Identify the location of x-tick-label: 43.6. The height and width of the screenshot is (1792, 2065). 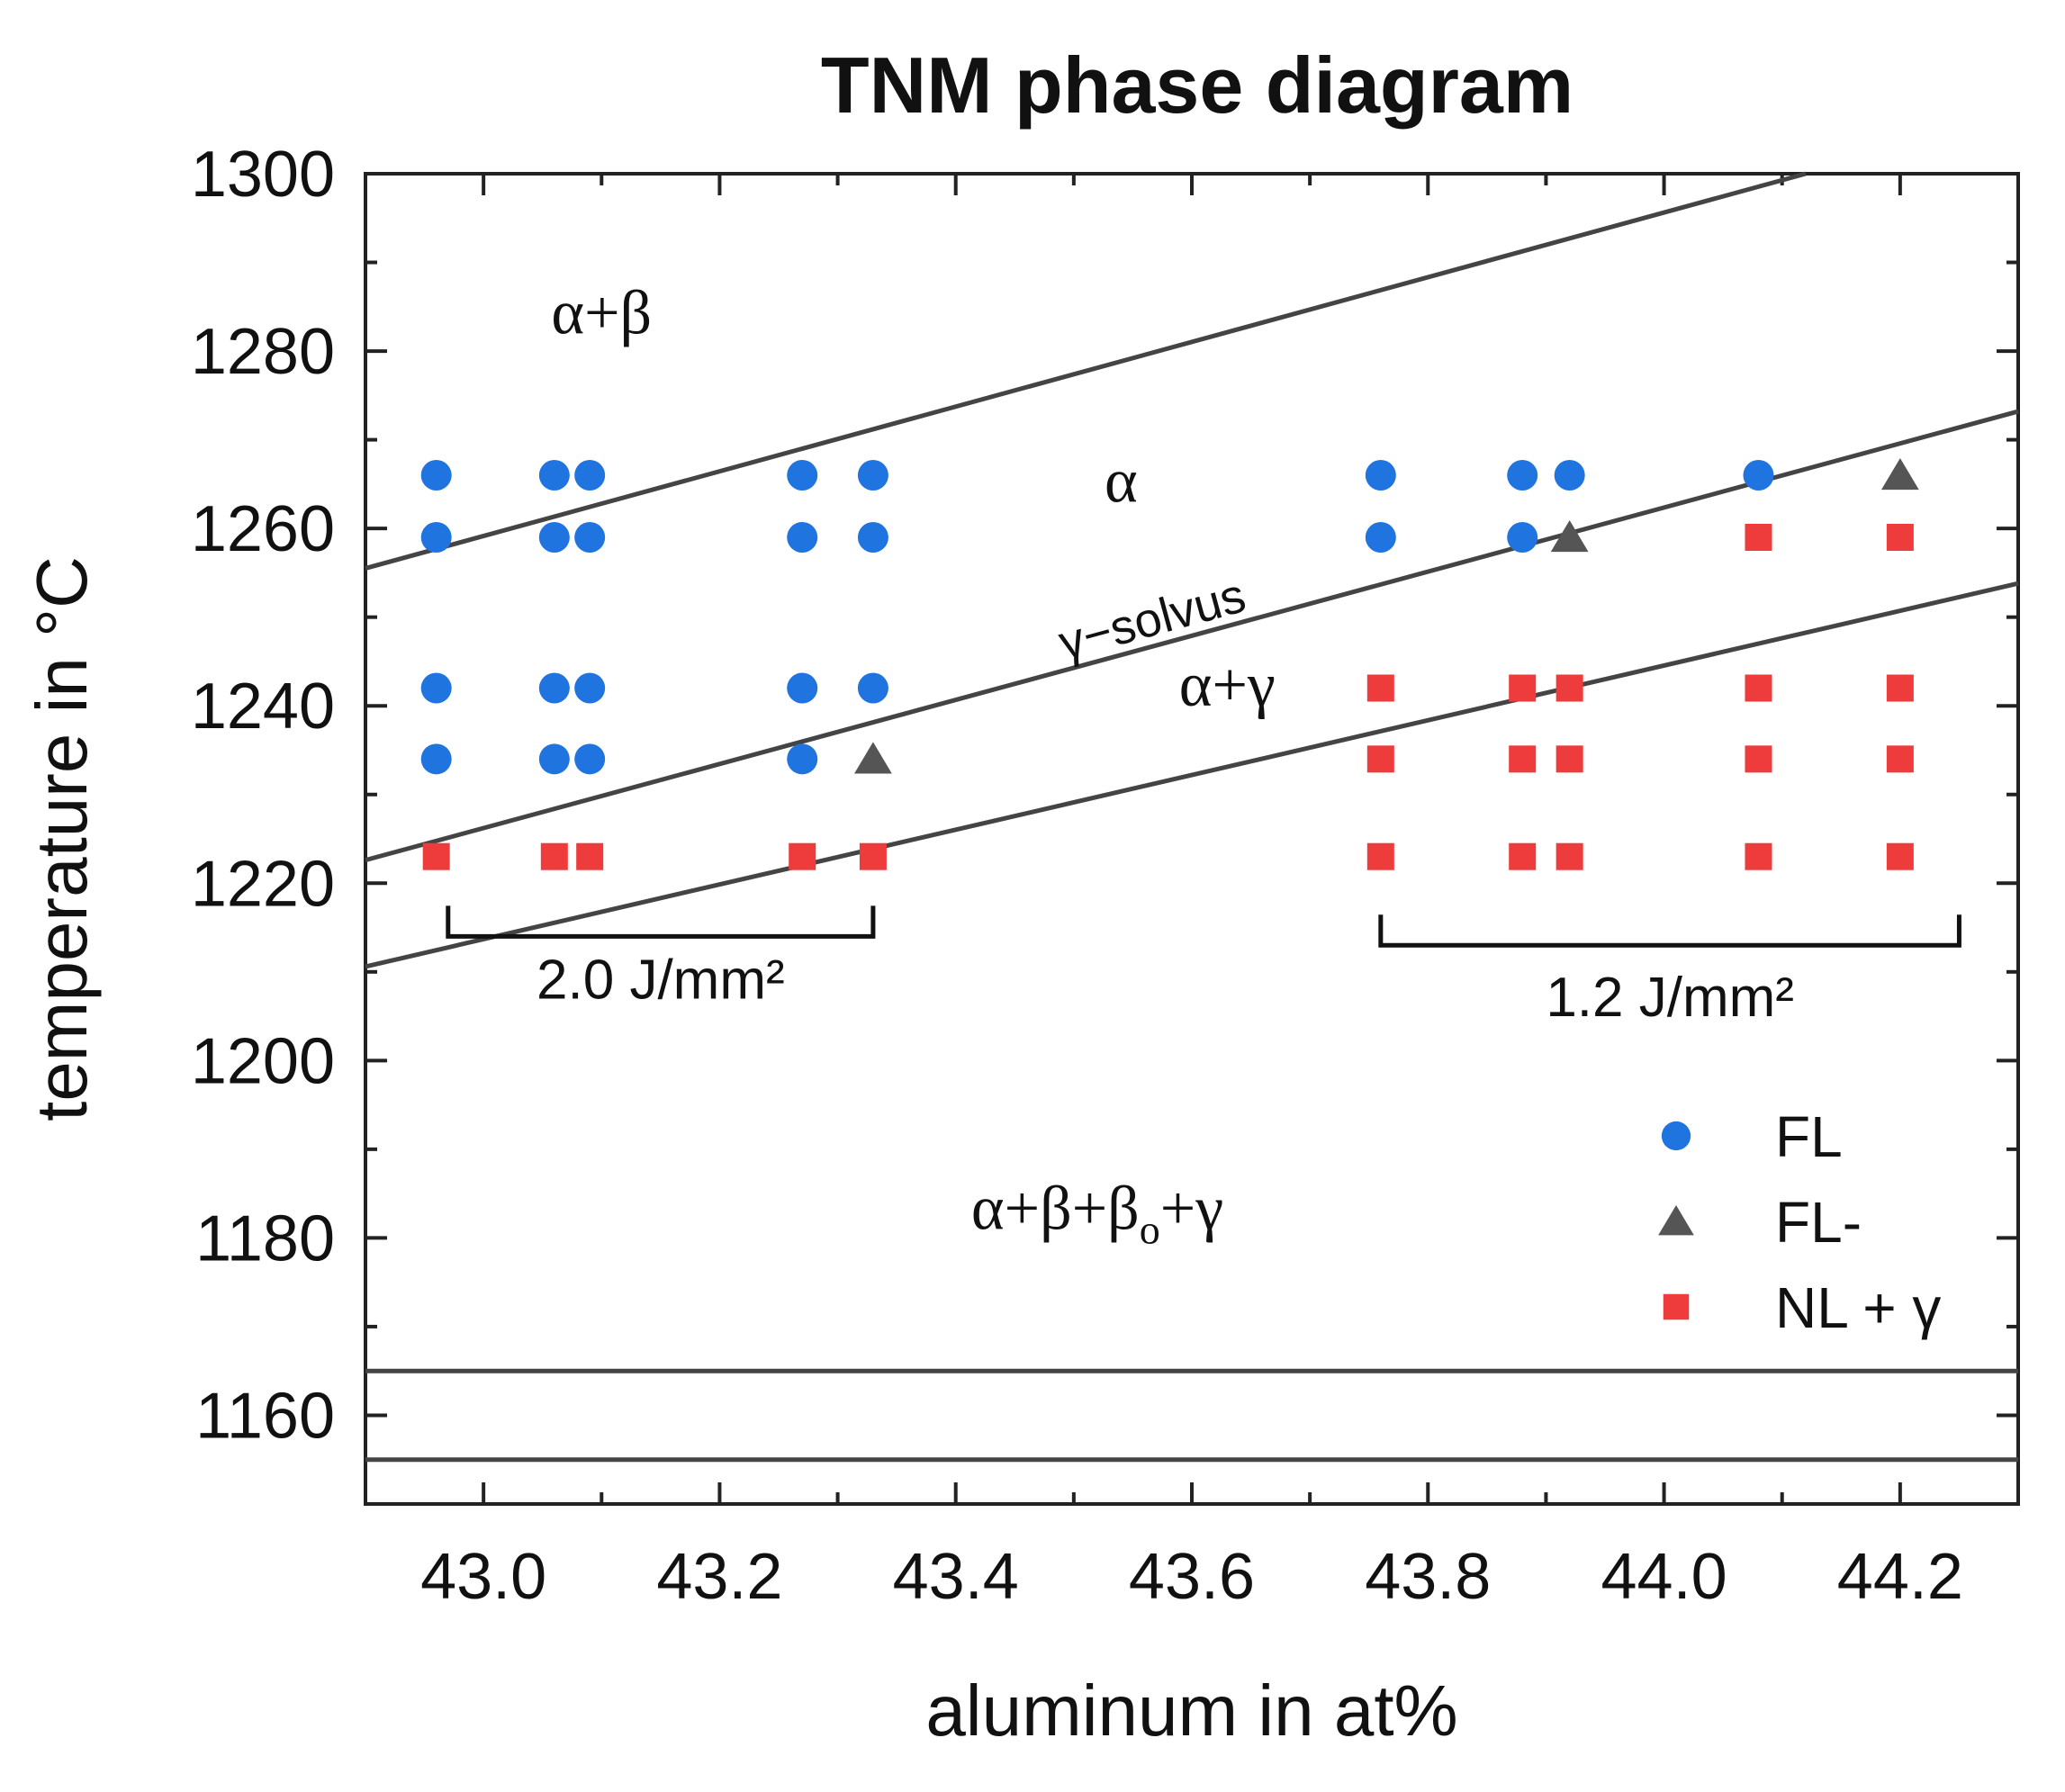
(1192, 1577).